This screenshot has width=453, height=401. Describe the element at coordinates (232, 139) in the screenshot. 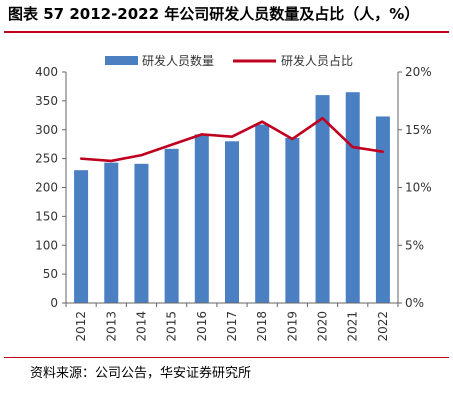

I see `line-series` at that location.